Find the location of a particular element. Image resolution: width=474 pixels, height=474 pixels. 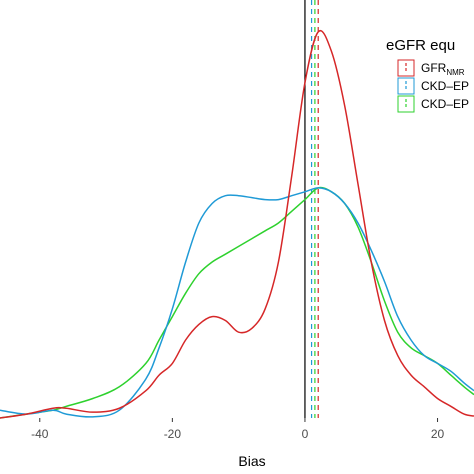

x-axis-title: Bias is located at coordinates (251, 461).